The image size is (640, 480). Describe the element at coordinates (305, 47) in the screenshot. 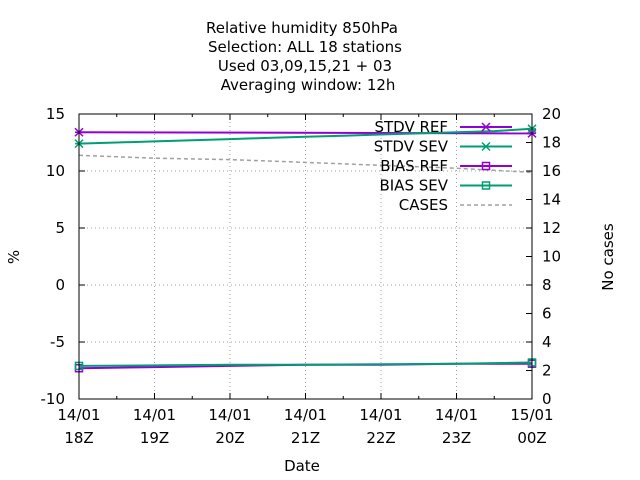

I see `title-line-2: Selection: ALL 18 stations` at that location.